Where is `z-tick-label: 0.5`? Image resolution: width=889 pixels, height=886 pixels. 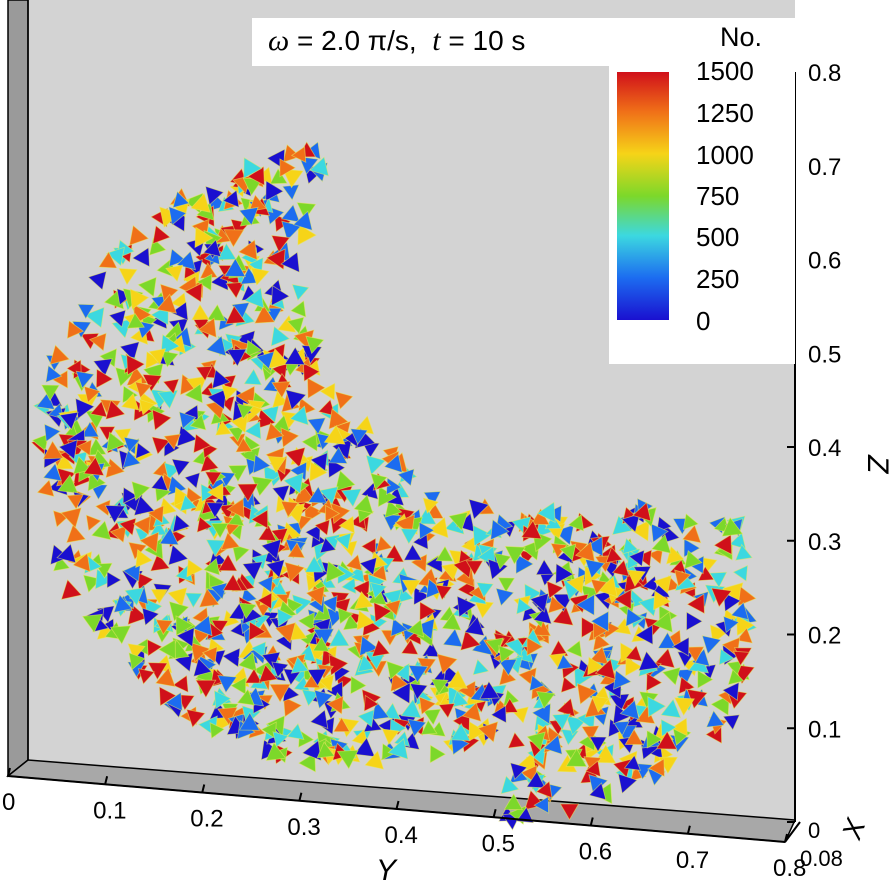
z-tick-label: 0.5 is located at coordinates (824, 354).